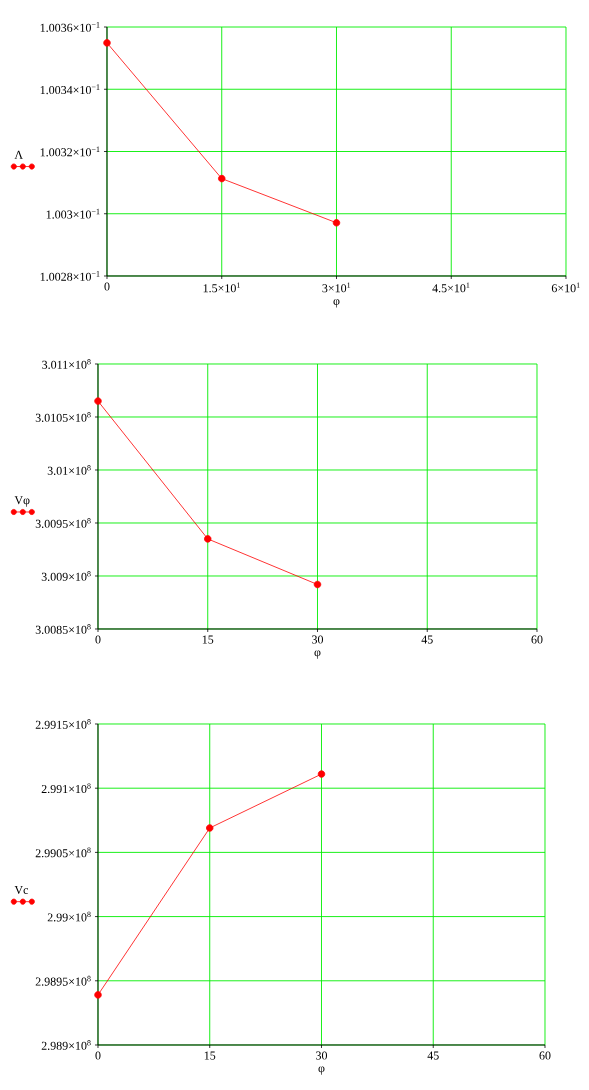 This screenshot has width=589, height=1090. Describe the element at coordinates (70, 89) in the screenshot. I see `y-tick-label: 1.0034×10$^{−1}$` at that location.